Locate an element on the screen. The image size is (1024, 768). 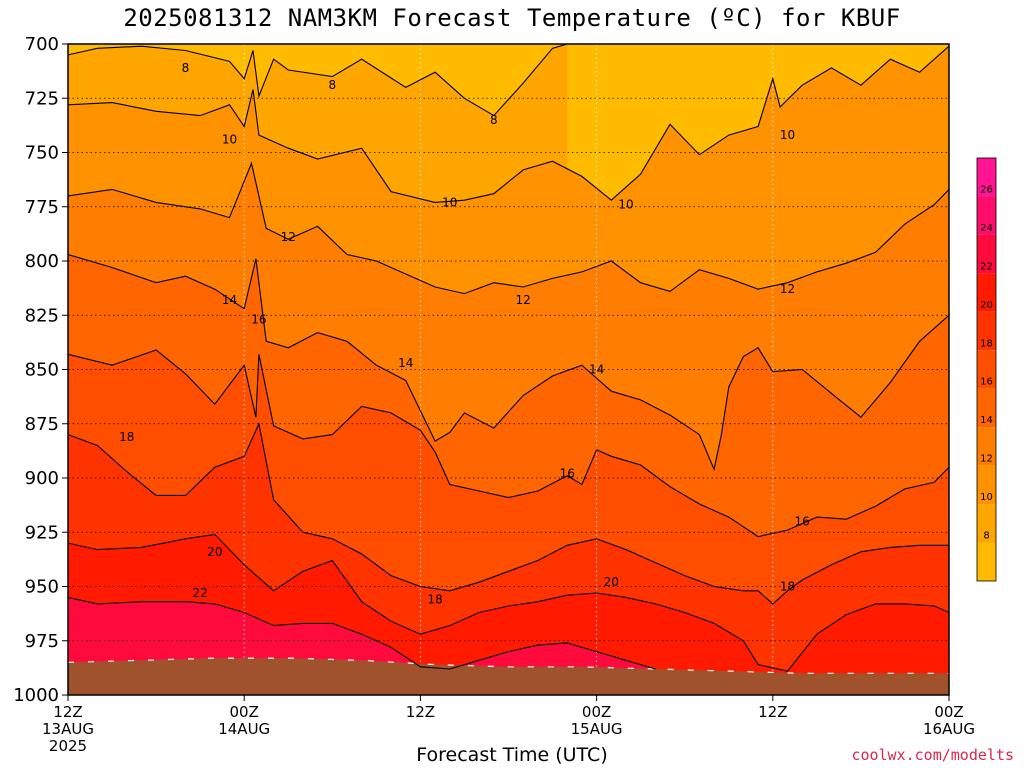
colorbar: 8 10 12 14 16 18 20 22 24 26 is located at coordinates (986, 369).